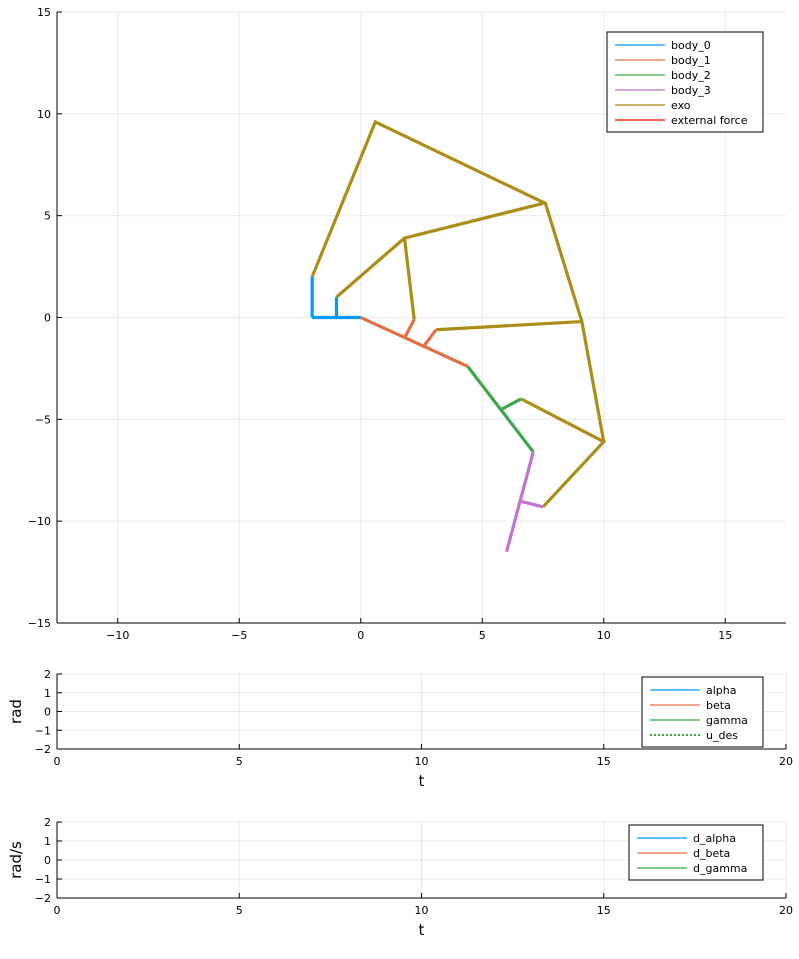  What do you see at coordinates (16, 860) in the screenshot?
I see `y-axis-label: rad/s` at bounding box center [16, 860].